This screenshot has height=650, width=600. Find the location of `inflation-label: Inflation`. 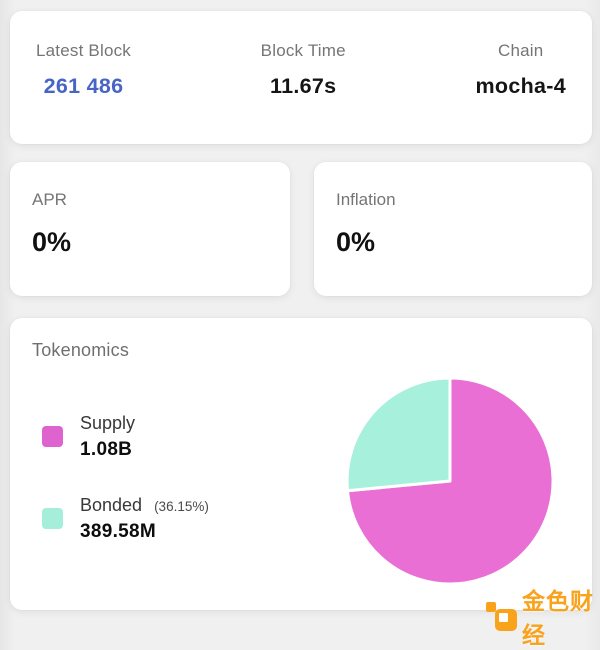

inflation-label: Inflation is located at coordinates (366, 199).